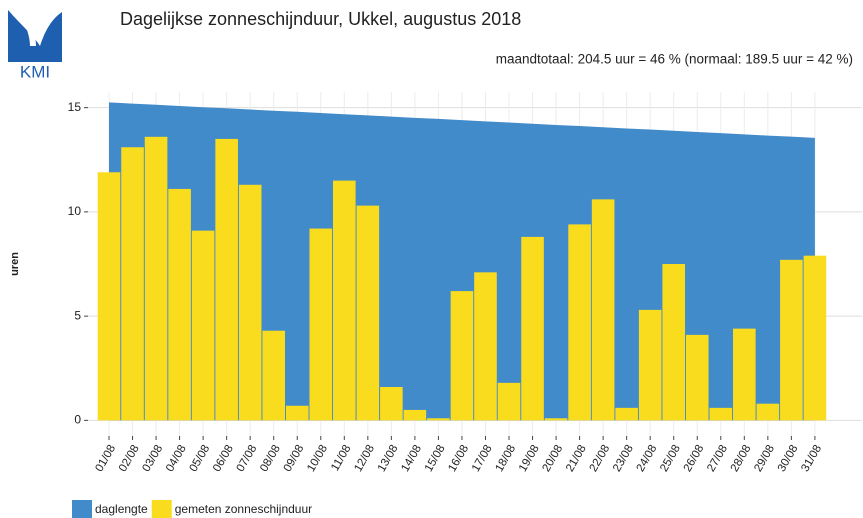 The height and width of the screenshot is (518, 863). I want to click on x-tick-label: 26/08, so click(694, 458).